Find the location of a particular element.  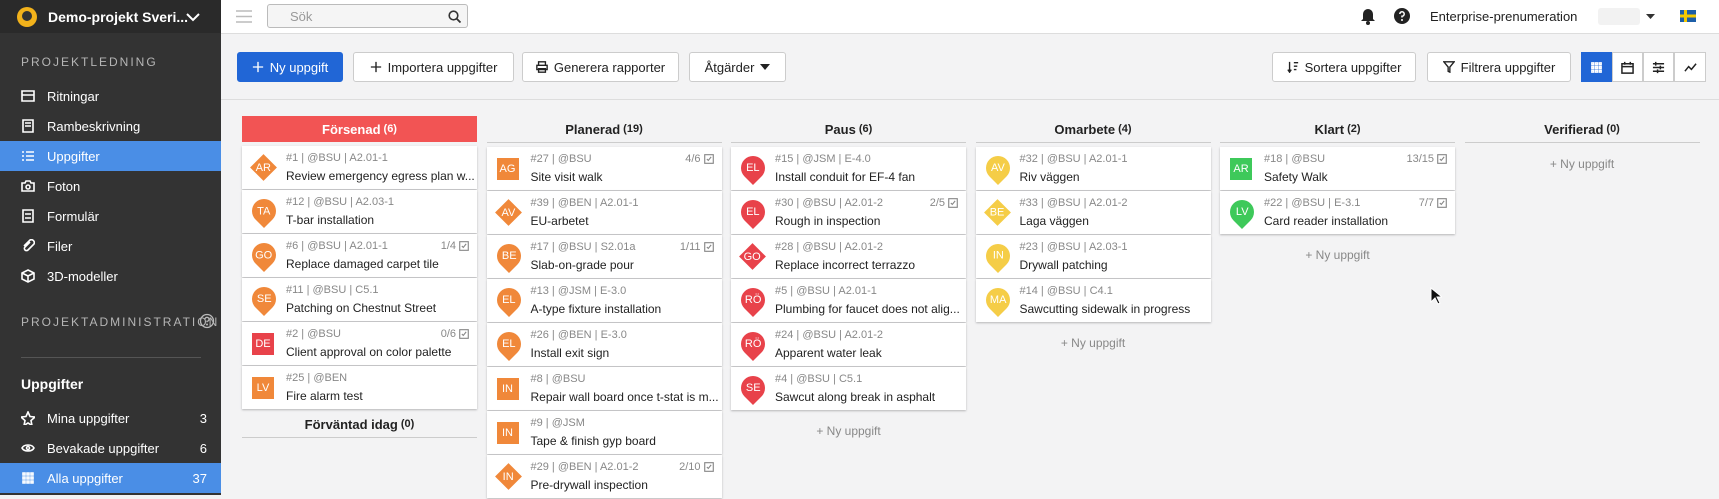

task-card: AV #32 | @BSU | A2.01-1 Riv väggen is located at coordinates (1093, 168).